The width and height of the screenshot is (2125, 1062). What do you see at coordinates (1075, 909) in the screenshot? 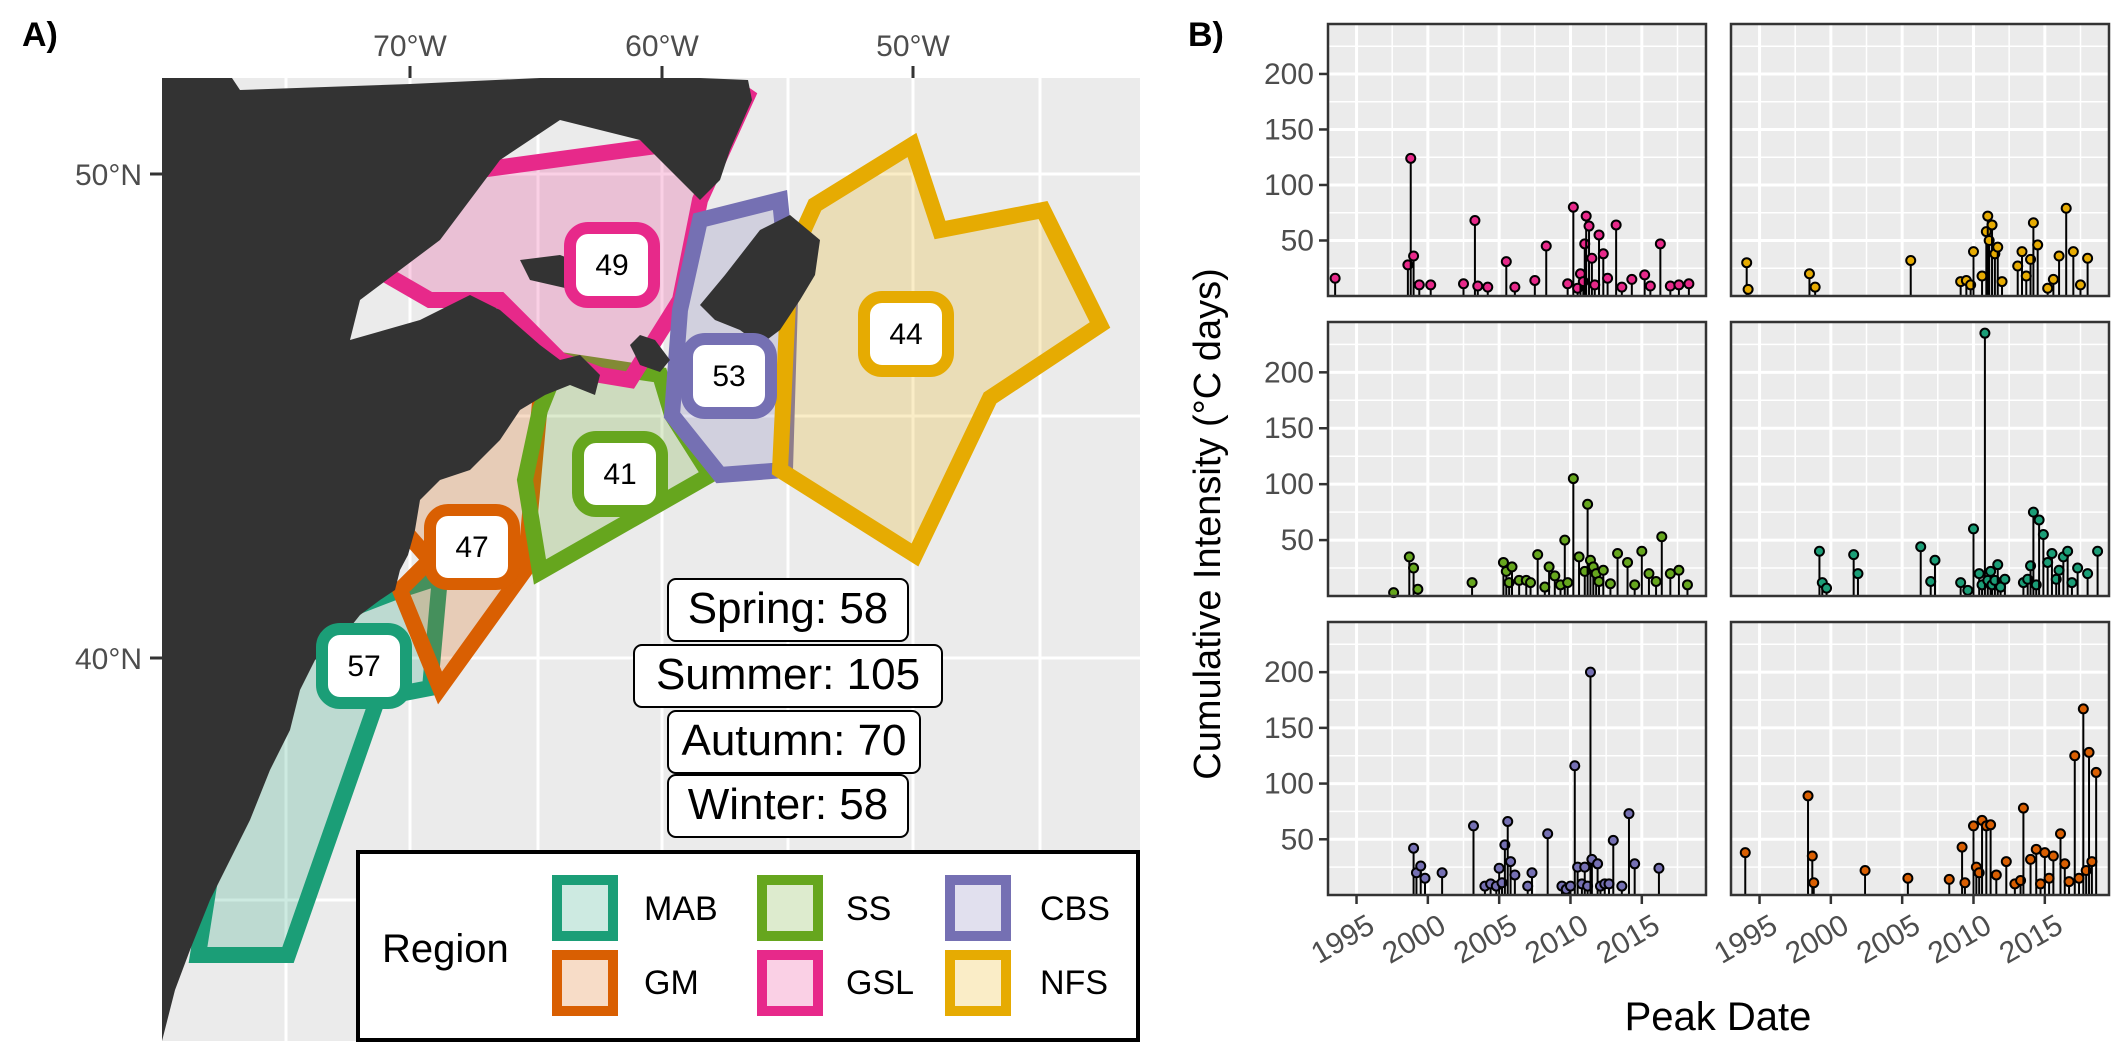
I see `legend-label-cbs: CBS` at bounding box center [1075, 909].